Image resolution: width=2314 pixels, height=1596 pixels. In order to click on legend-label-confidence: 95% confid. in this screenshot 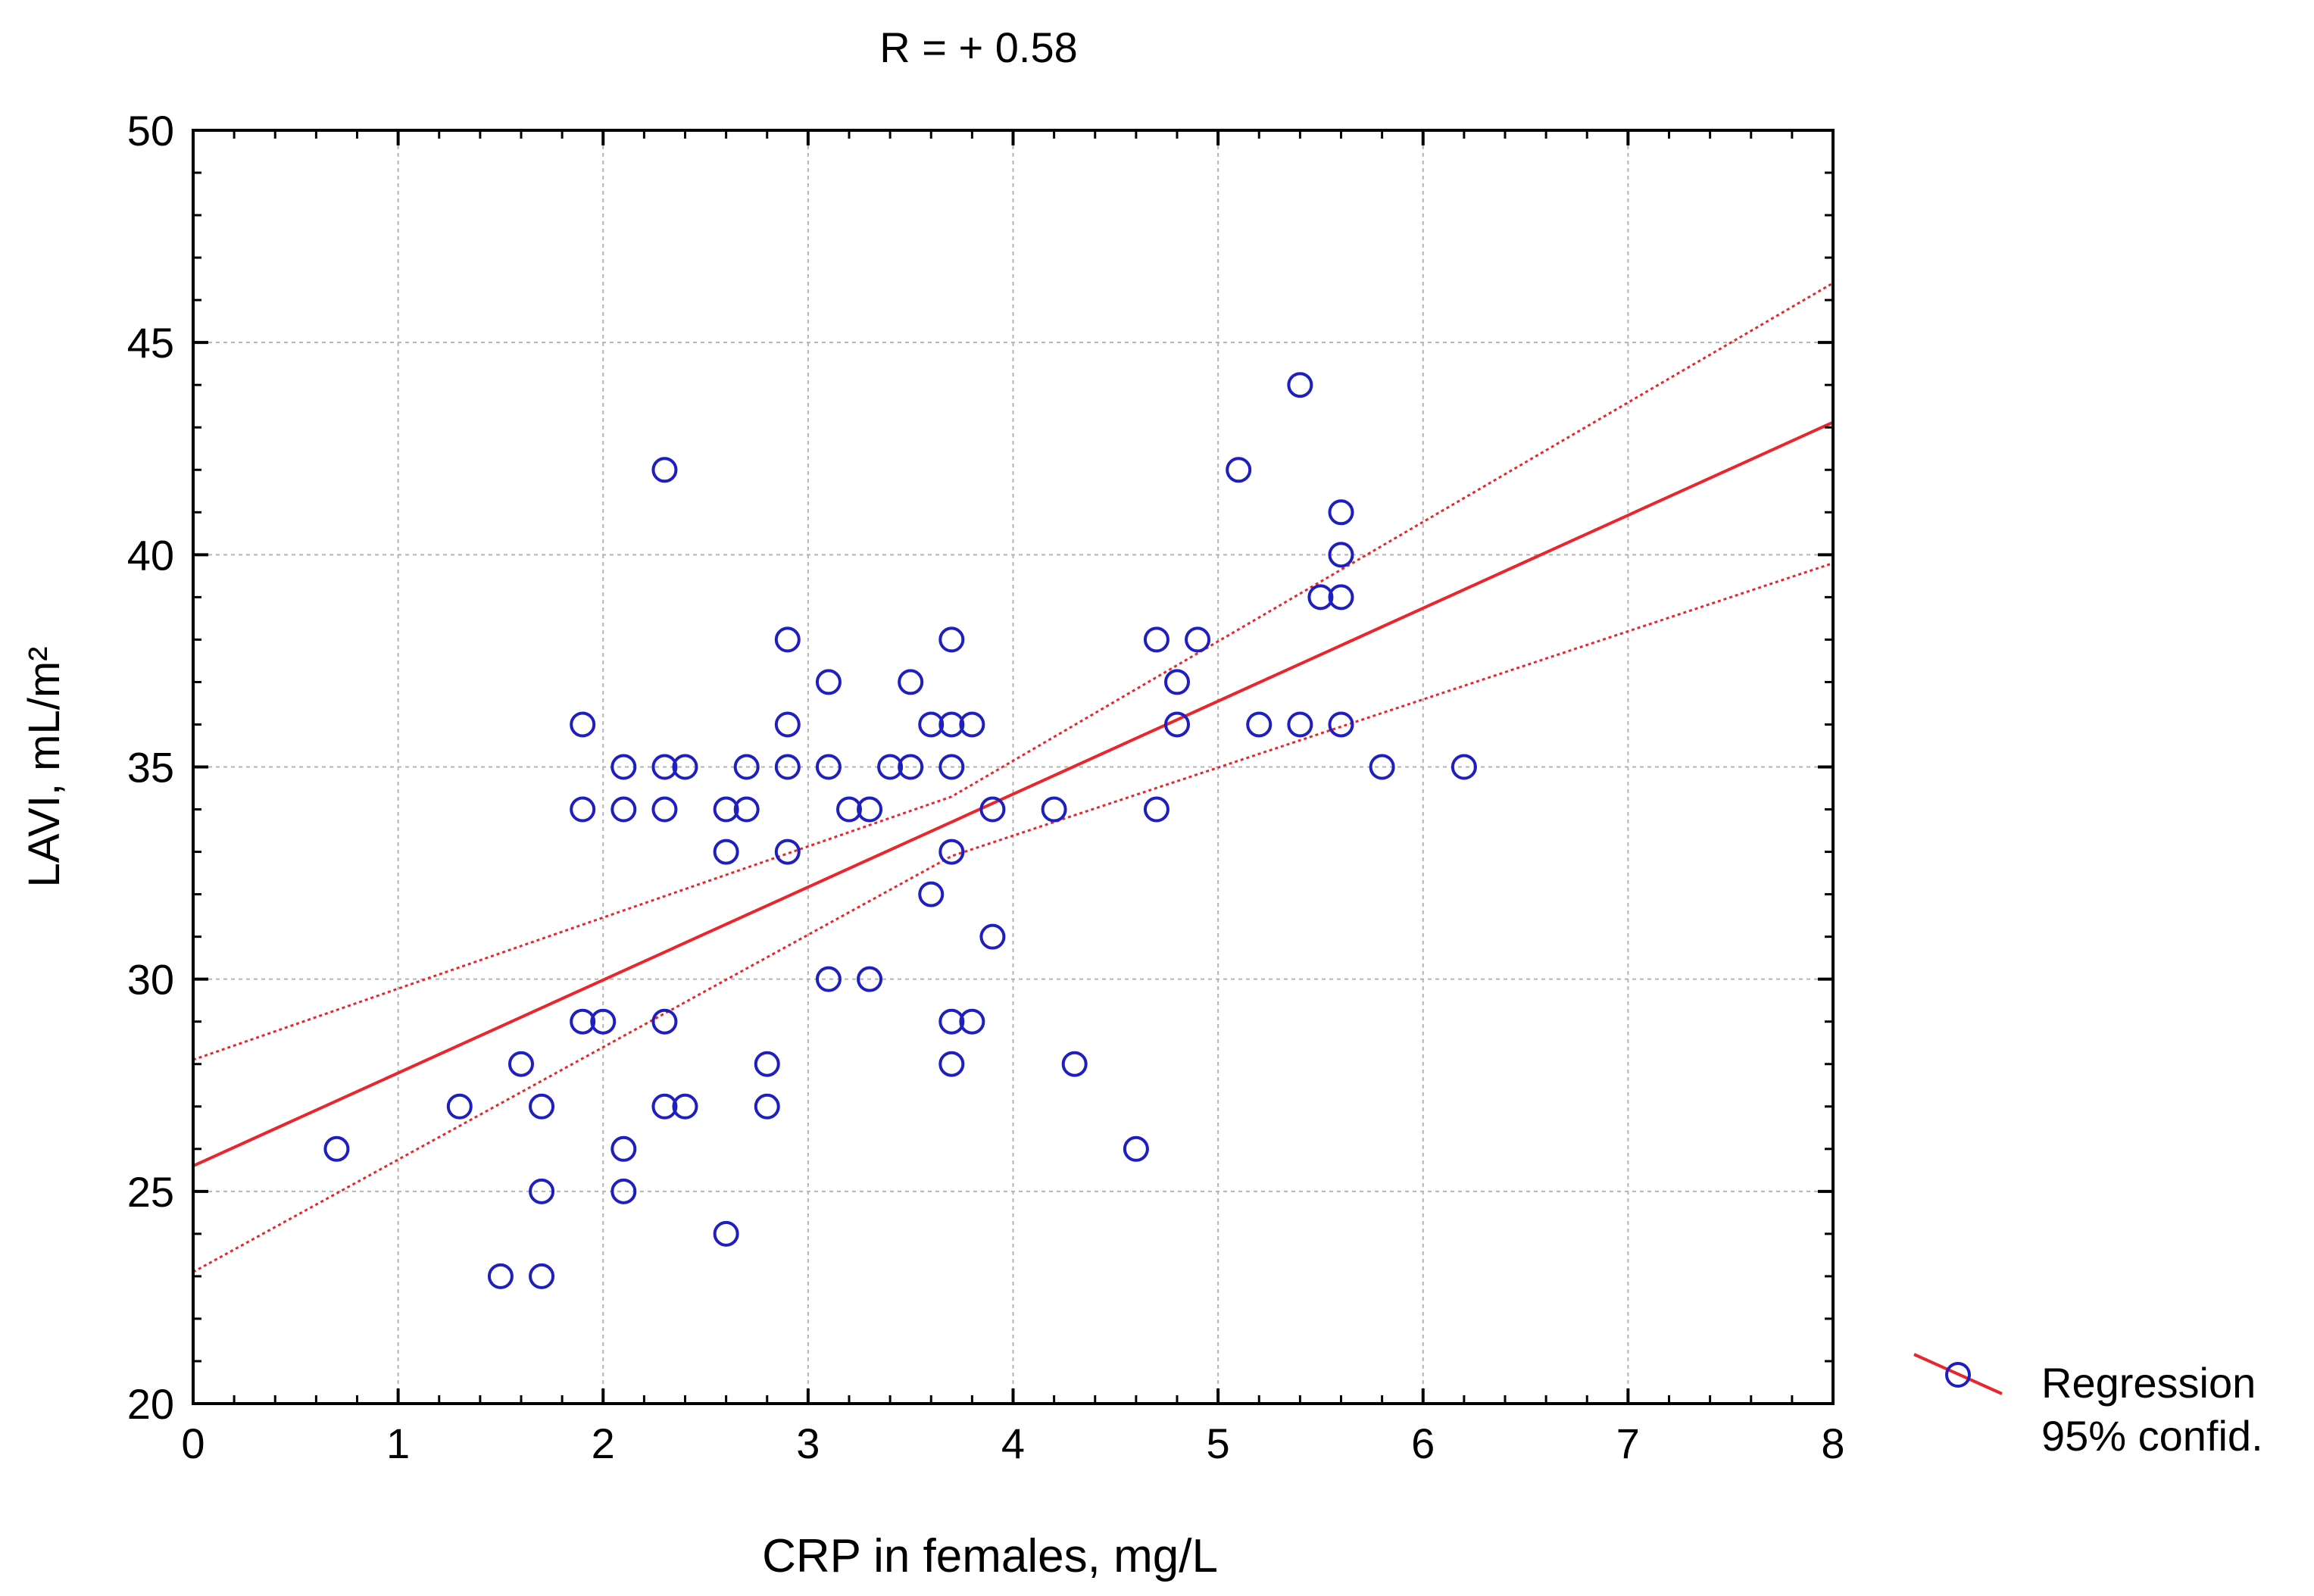, I will do `click(2152, 1436)`.